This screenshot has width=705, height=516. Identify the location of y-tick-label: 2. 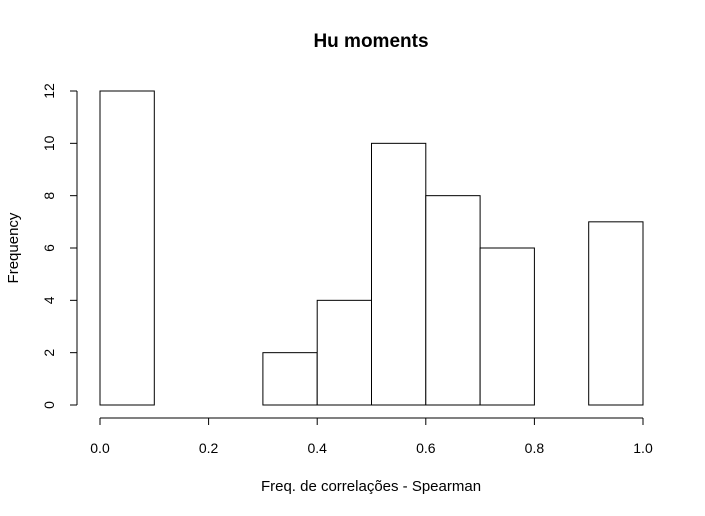
(49, 353).